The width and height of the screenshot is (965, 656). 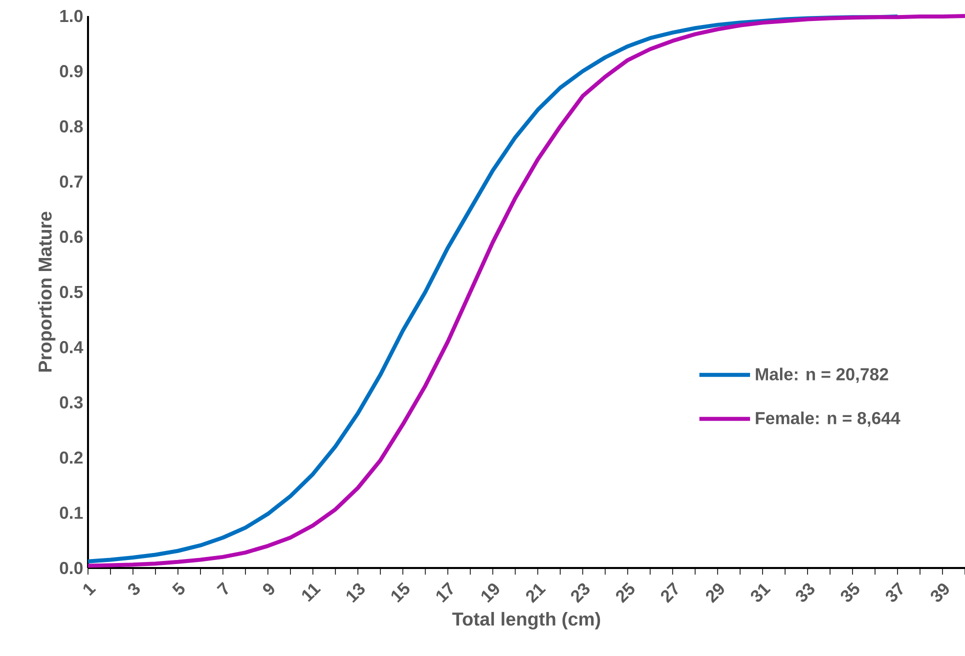 What do you see at coordinates (580, 593) in the screenshot?
I see `x-tick-label: 23` at bounding box center [580, 593].